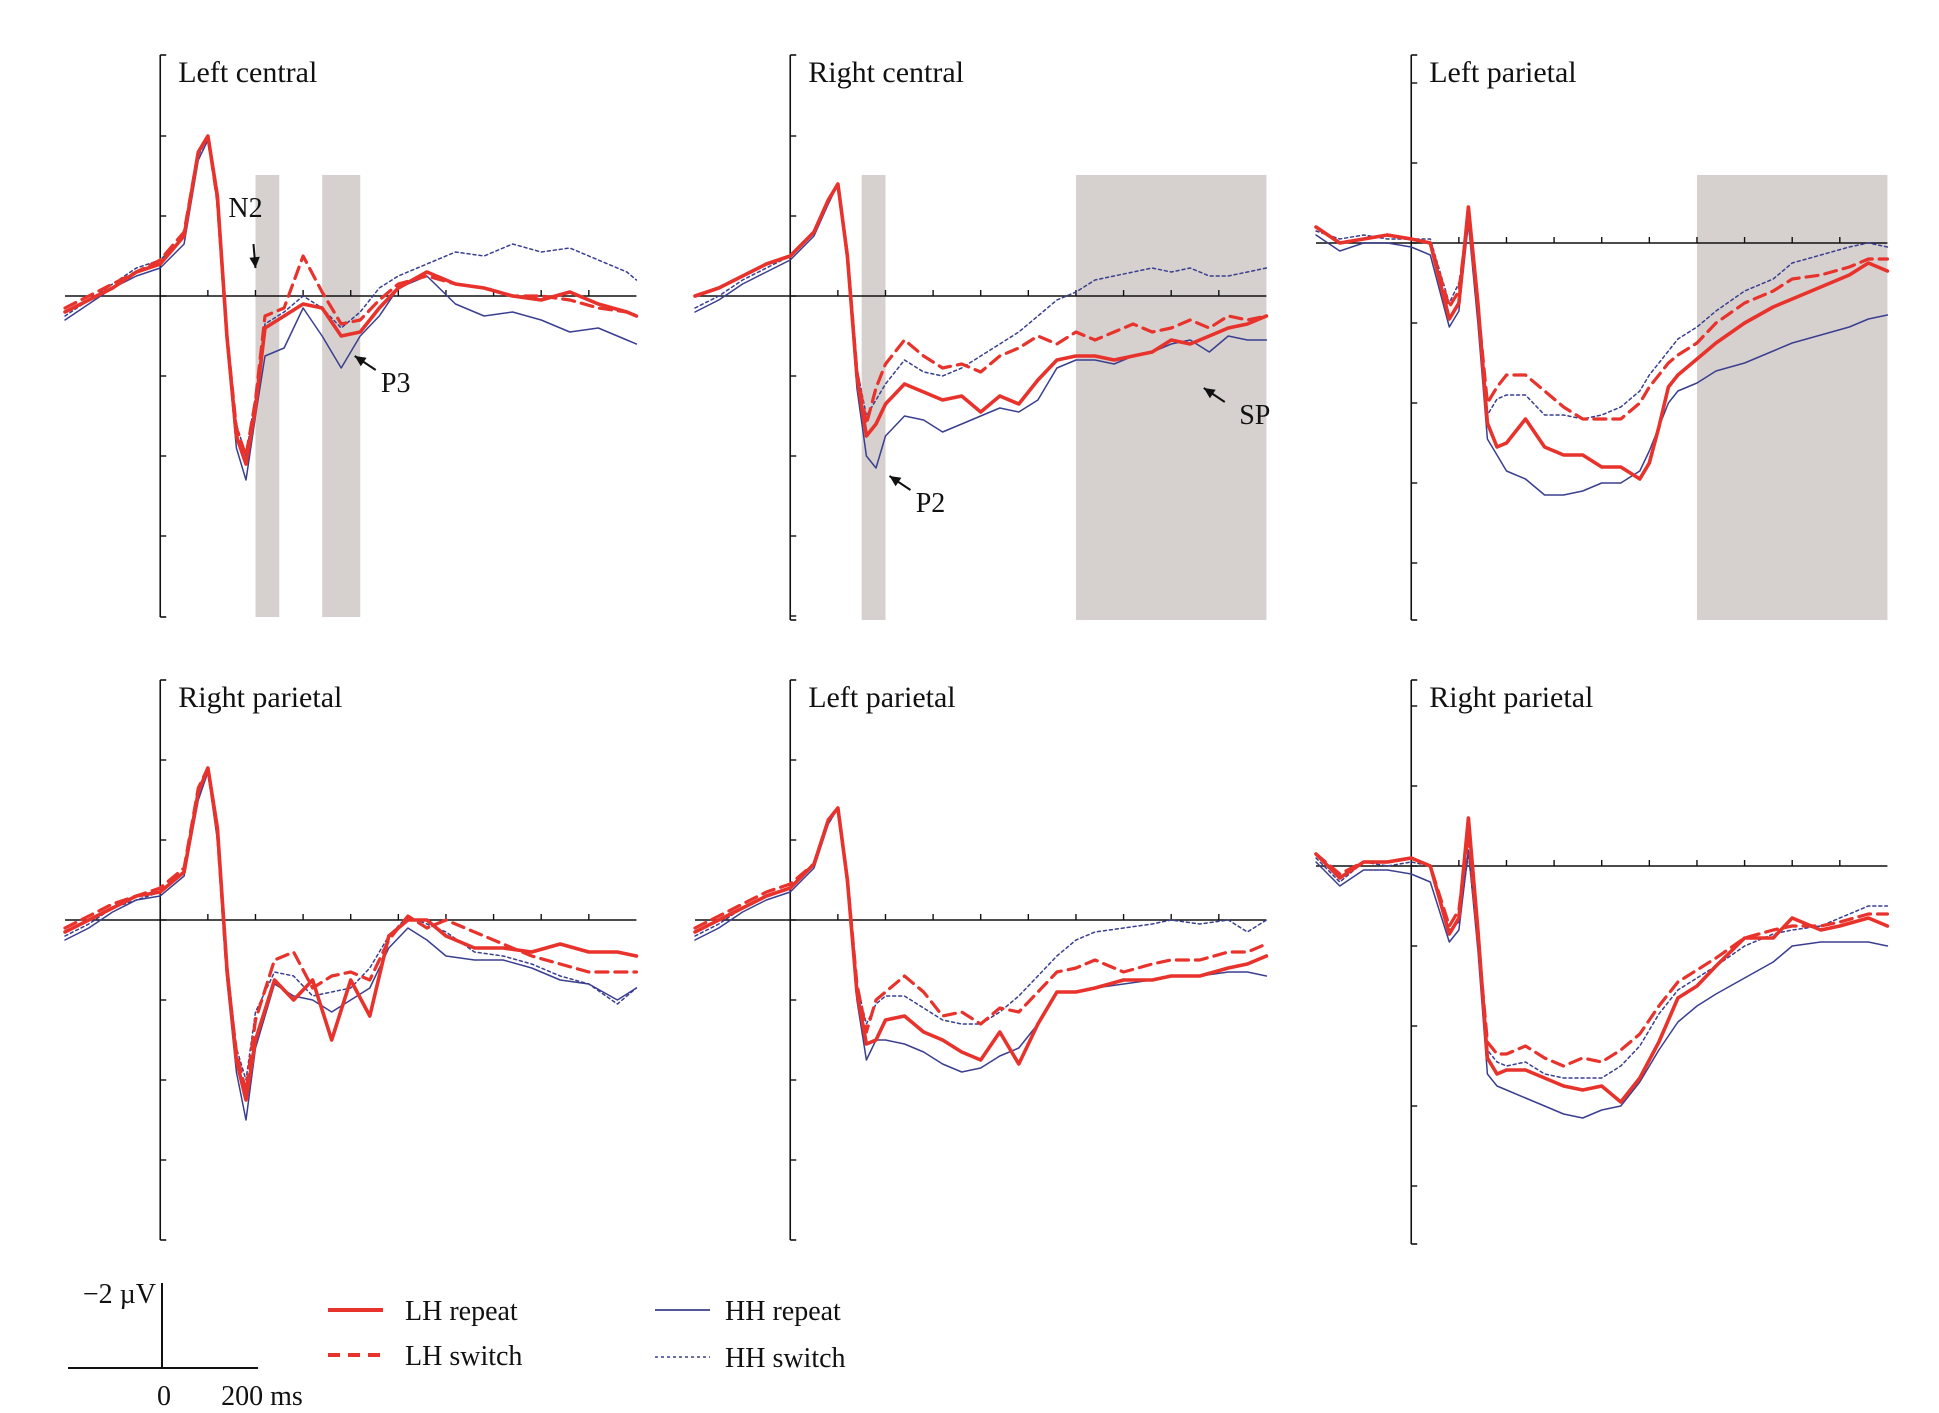 The image size is (1939, 1413). I want to click on annotation-label: P2, so click(931, 503).